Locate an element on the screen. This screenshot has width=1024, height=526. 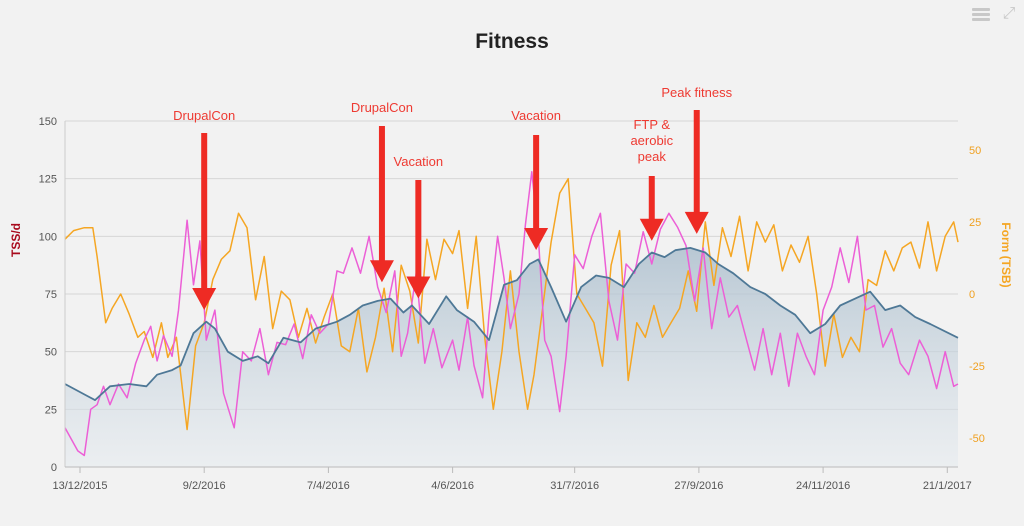
annotation-5: Peak fitness is located at coordinates (697, 159).